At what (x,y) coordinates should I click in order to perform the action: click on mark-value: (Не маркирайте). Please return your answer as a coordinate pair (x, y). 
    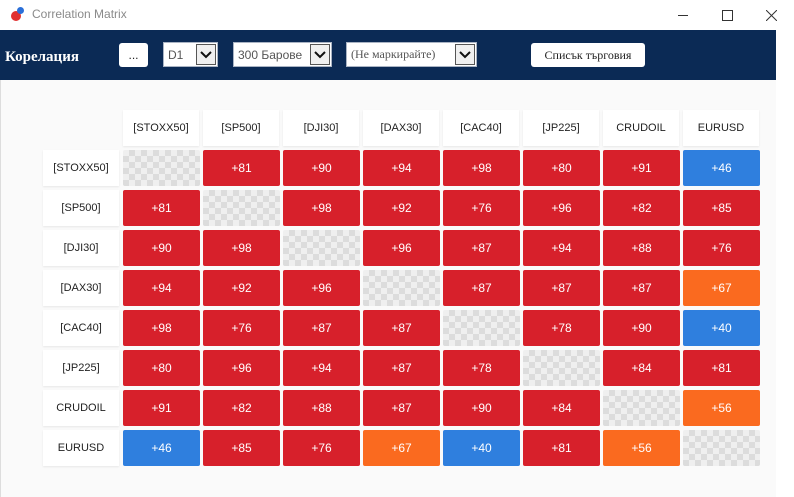
    Looking at the image, I should click on (393, 54).